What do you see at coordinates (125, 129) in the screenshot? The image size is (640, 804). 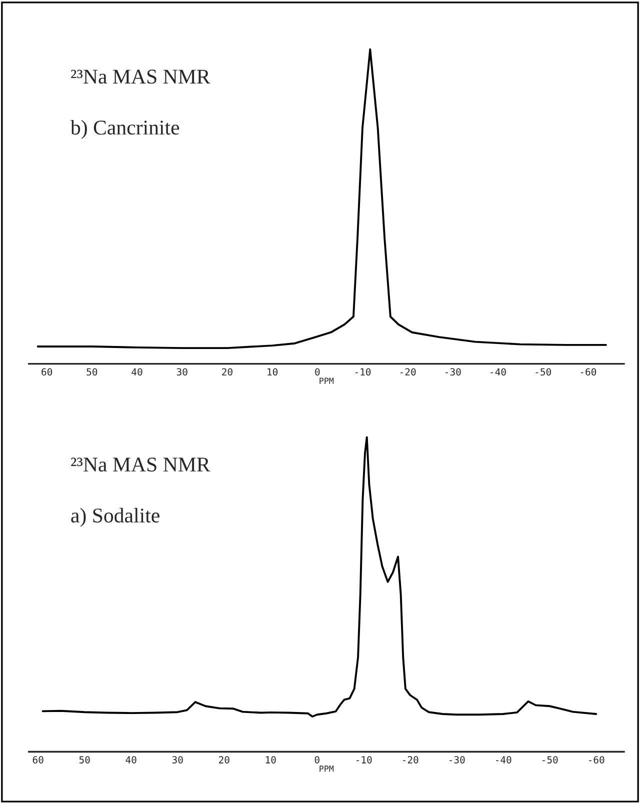 I see `annotation: b) Cancrinite` at bounding box center [125, 129].